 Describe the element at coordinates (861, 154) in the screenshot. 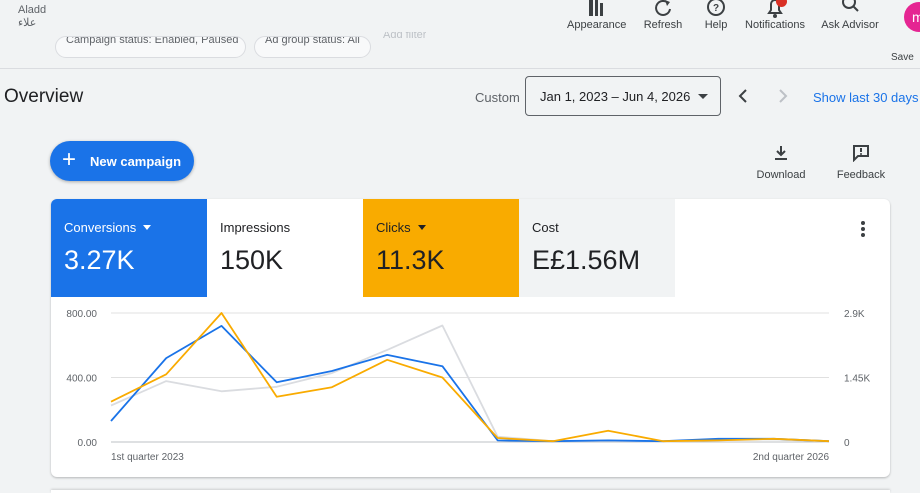

I see `feedback-icon` at that location.